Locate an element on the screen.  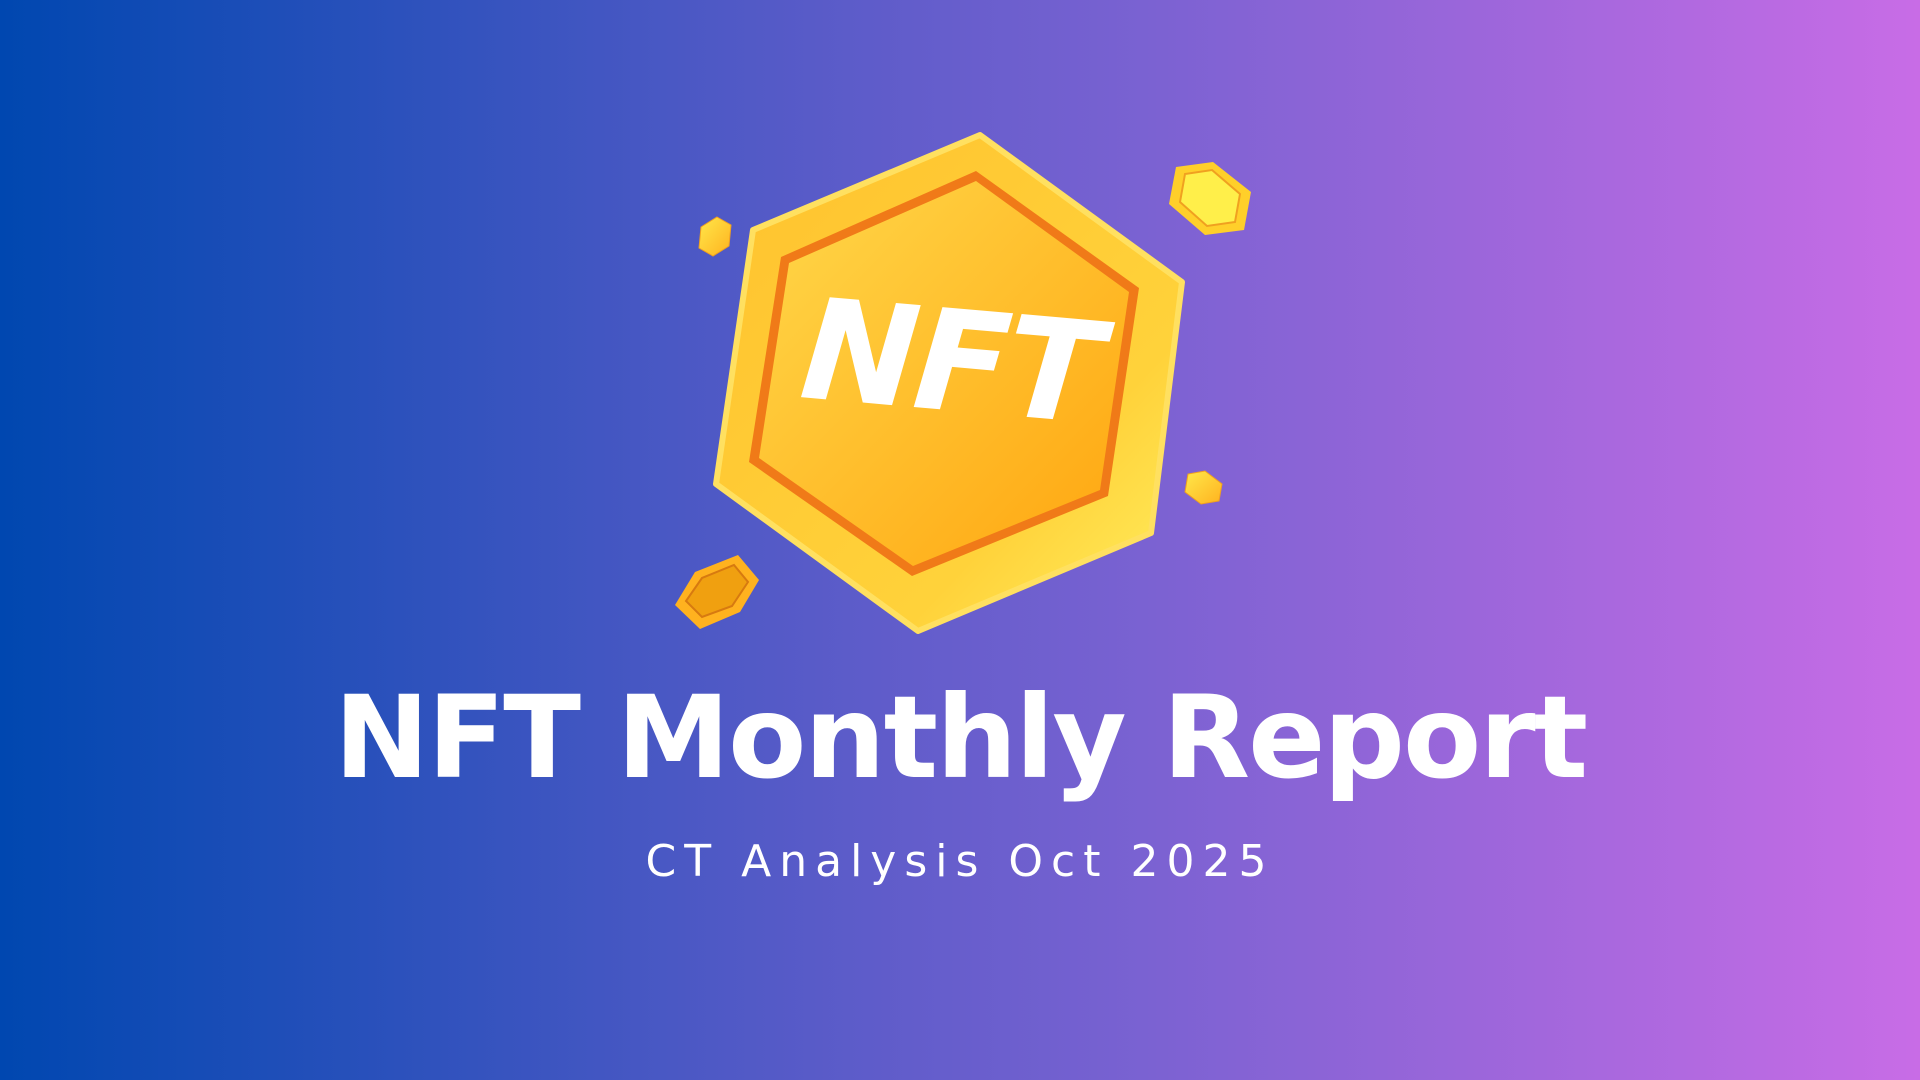
subtitle: CT Analysis Oct 2025 is located at coordinates (960, 861).